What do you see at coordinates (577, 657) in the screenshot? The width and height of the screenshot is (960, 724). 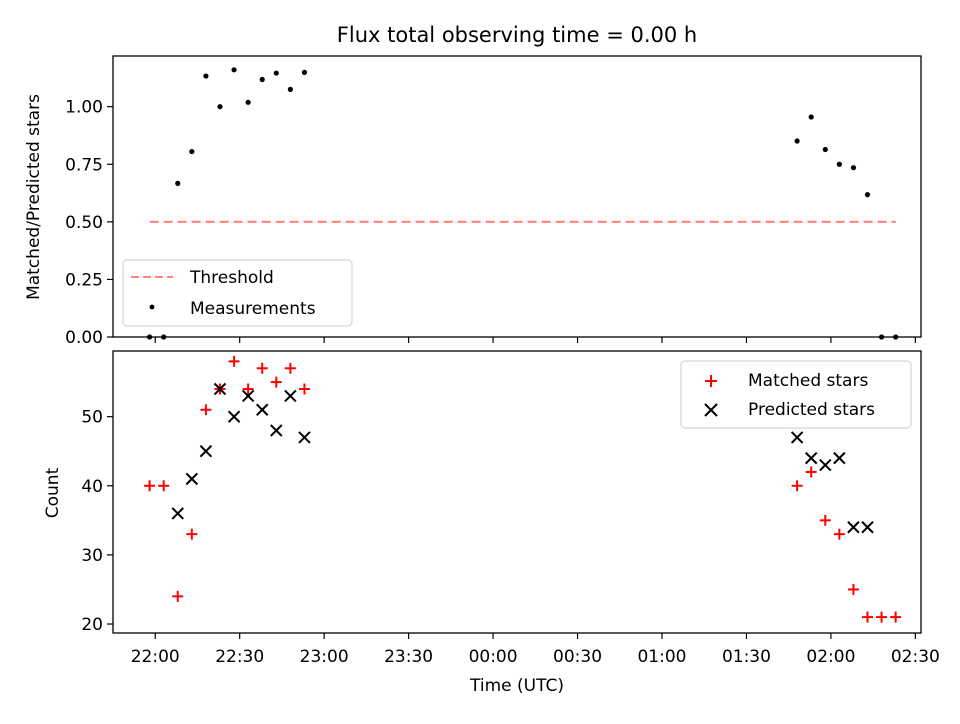 I see `x-tick-label: 00:30` at bounding box center [577, 657].